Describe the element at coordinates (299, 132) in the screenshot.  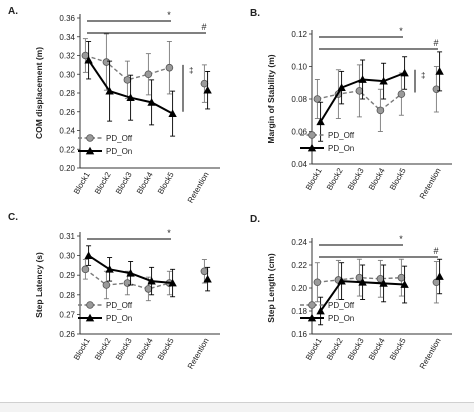
I see `y-tick-label: 0.06` at that location.